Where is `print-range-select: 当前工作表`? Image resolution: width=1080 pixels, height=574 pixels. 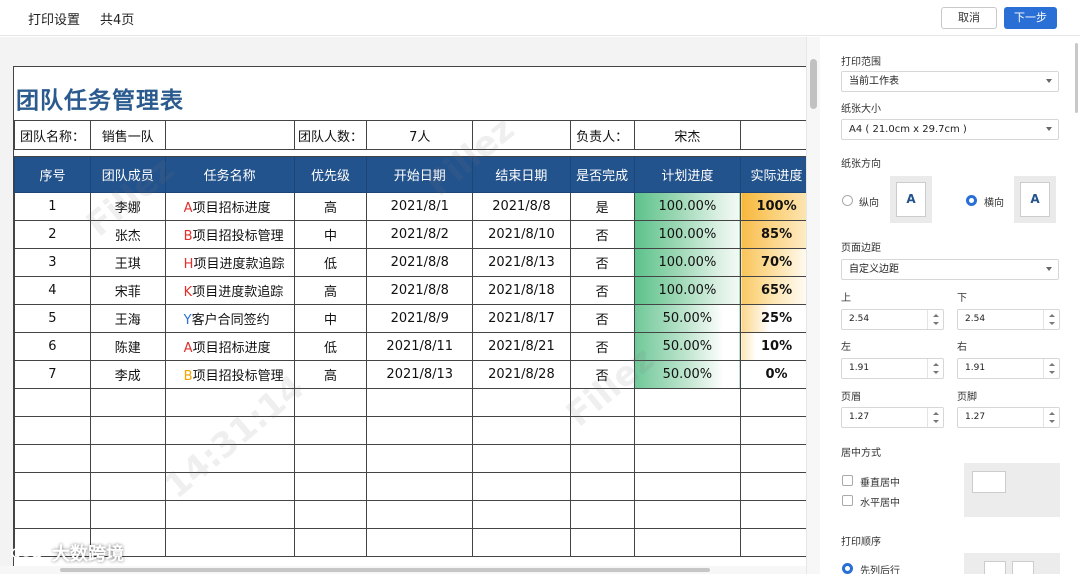 print-range-select: 当前工作表 is located at coordinates (950, 81).